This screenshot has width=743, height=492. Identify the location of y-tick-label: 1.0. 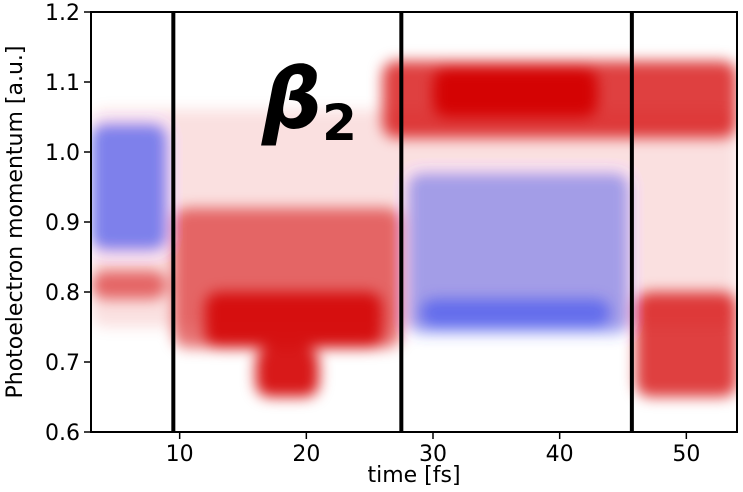
(62, 153).